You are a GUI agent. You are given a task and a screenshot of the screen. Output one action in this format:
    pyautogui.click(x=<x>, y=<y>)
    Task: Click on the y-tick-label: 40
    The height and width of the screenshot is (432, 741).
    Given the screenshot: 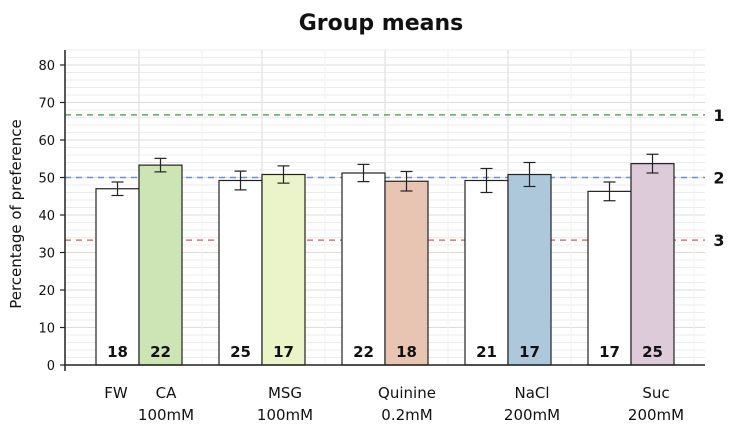 What is the action you would take?
    pyautogui.click(x=46, y=216)
    